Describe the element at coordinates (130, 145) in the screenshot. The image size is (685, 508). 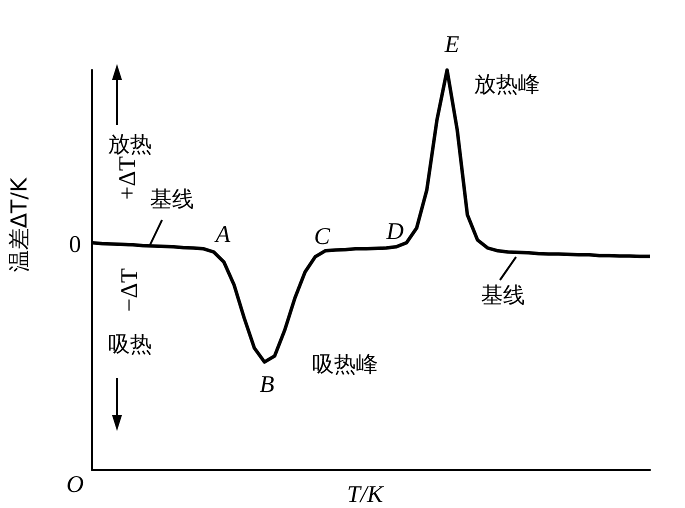
I see `annotation: 放热` at that location.